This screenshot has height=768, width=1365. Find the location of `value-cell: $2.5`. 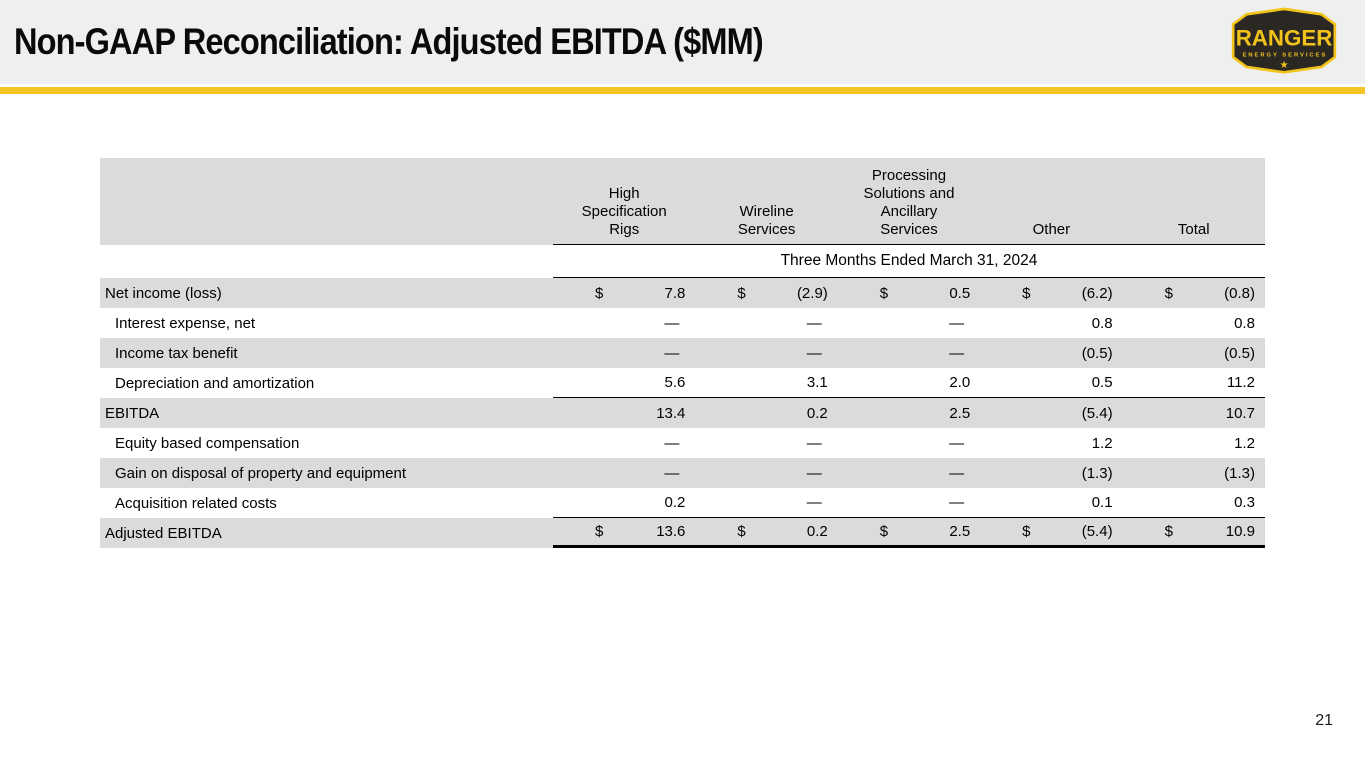

value-cell: $2.5 is located at coordinates (909, 533).